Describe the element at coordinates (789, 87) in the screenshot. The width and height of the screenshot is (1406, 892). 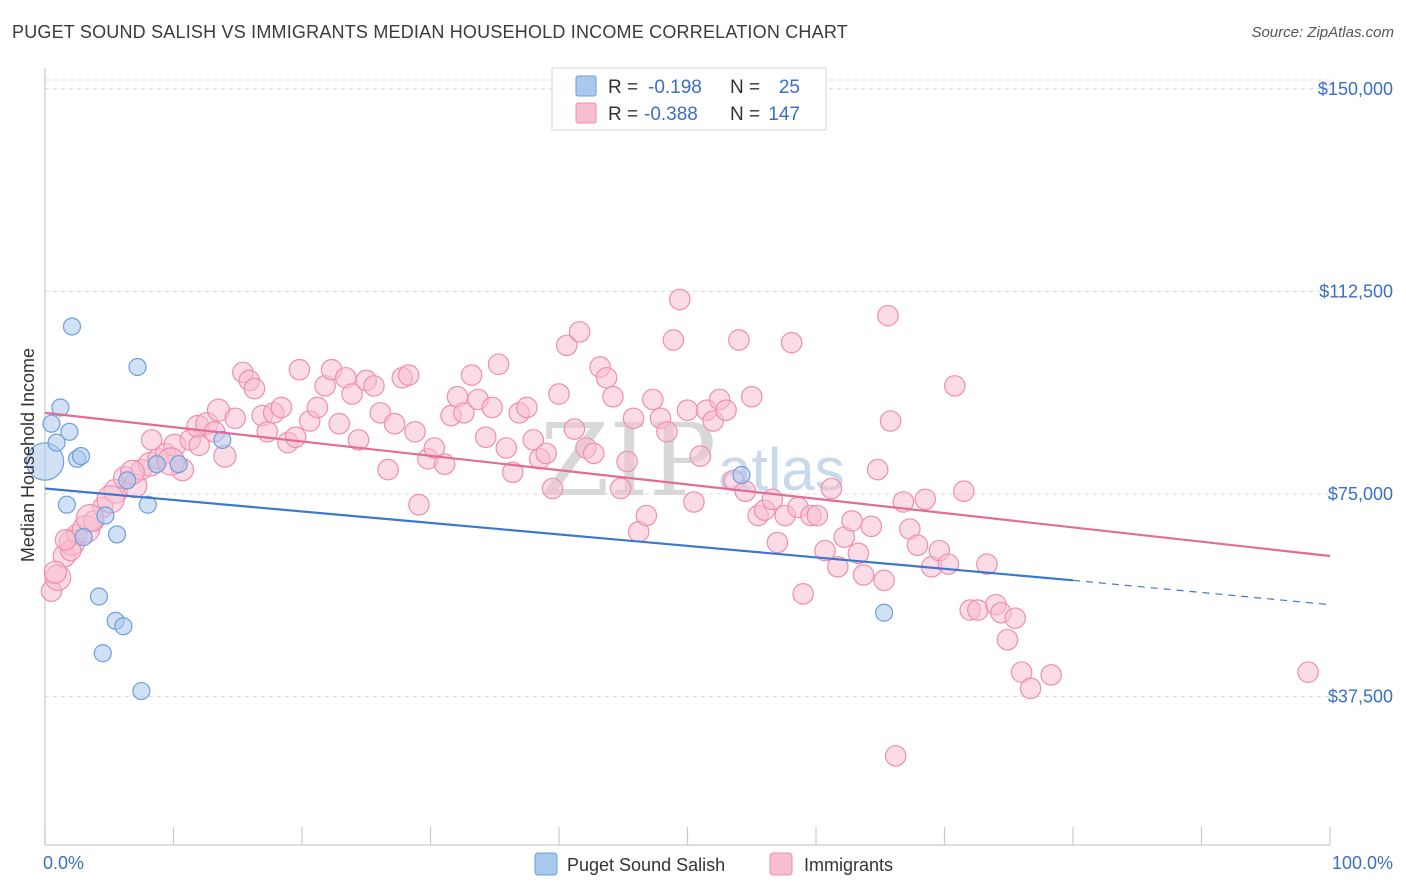
I see `legend-n-value: 25` at that location.